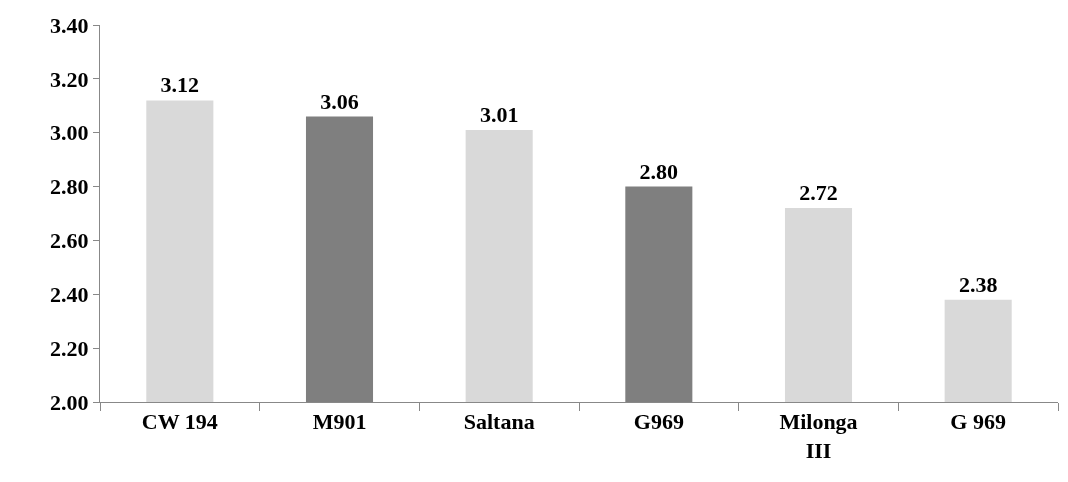 This screenshot has height=482, width=1068. What do you see at coordinates (69, 241) in the screenshot?
I see `y-tick-label: 2.60` at bounding box center [69, 241].